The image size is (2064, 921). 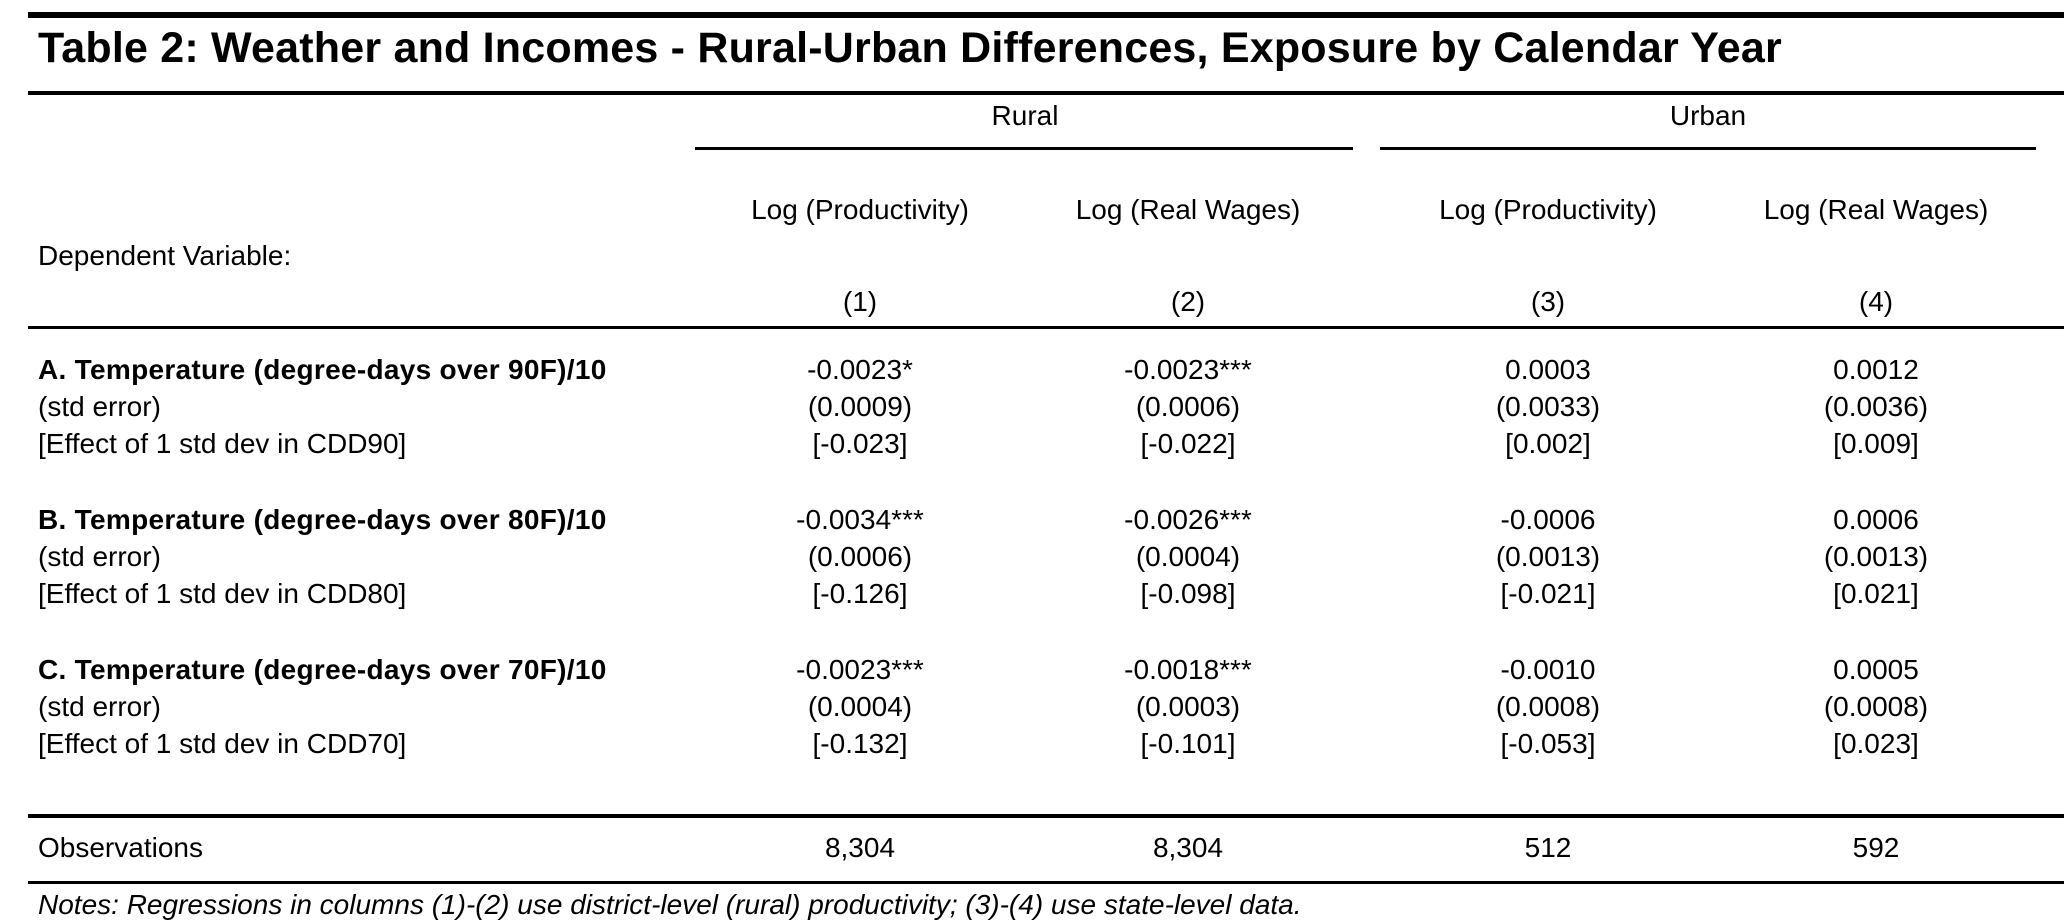 I want to click on panel-b-effect-col3: [-0.021], so click(x=1548, y=593).